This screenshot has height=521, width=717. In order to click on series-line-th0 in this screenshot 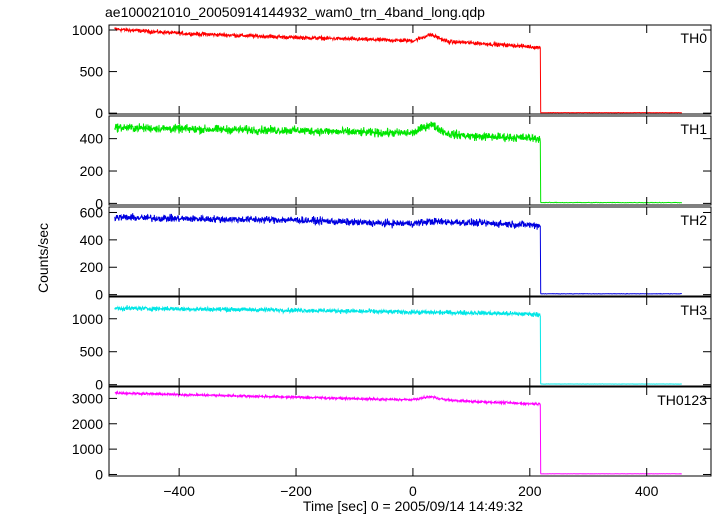, I will do `click(398, 70)`.